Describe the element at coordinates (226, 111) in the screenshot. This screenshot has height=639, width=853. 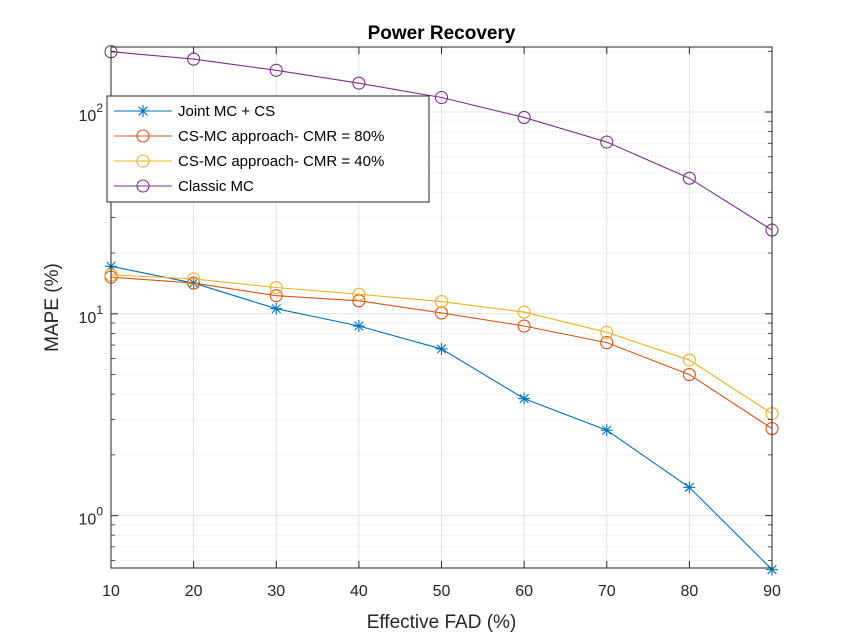
I see `legend-label: Joint MC + CS` at that location.